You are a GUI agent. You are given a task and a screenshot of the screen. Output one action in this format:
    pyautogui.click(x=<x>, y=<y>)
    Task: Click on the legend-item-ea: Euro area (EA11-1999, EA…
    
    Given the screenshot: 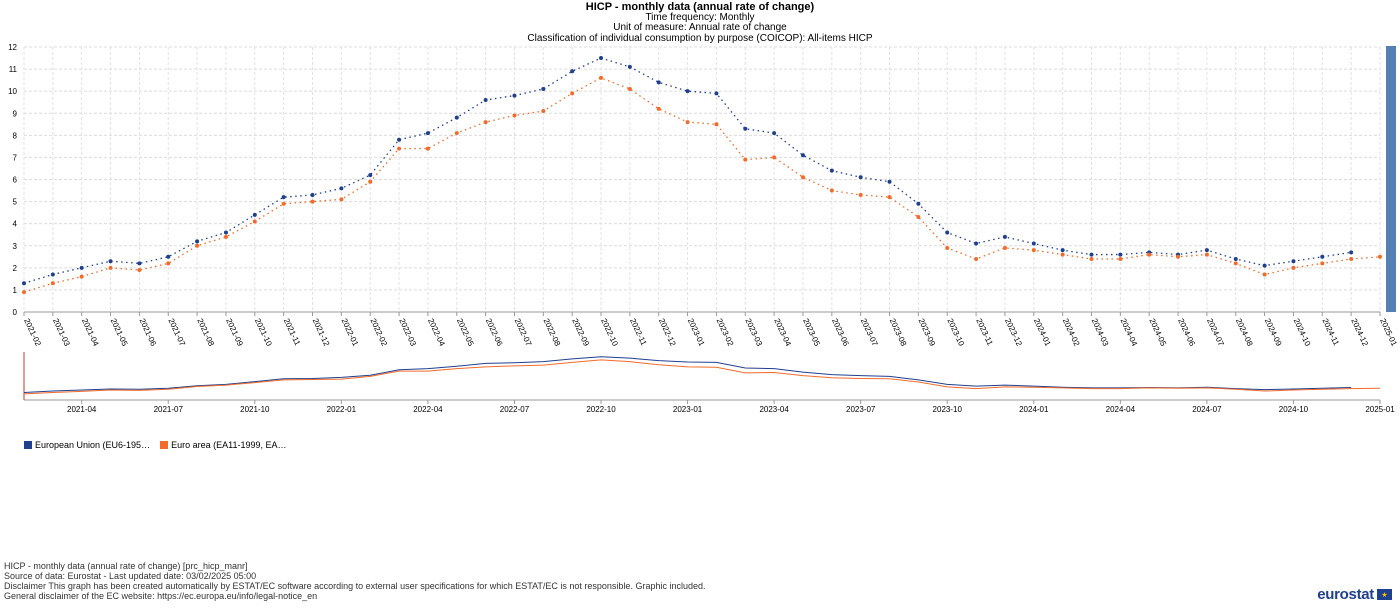 What is the action you would take?
    pyautogui.click(x=223, y=445)
    